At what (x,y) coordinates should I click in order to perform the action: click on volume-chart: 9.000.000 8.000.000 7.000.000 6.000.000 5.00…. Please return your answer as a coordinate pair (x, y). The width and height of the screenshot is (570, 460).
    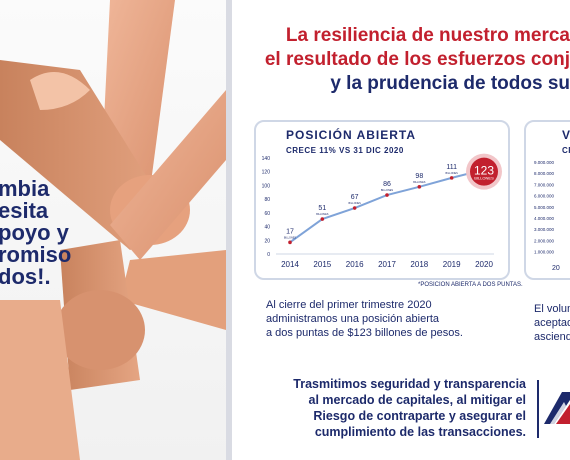
    Looking at the image, I should click on (547, 216).